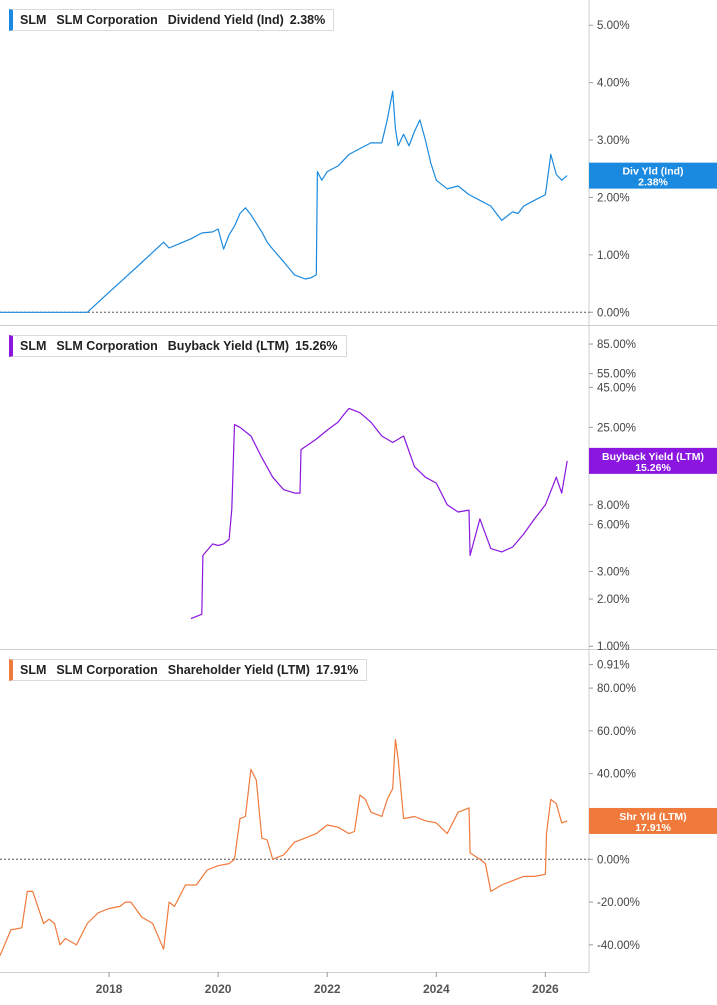  Describe the element at coordinates (652, 817) in the screenshot. I see `value-tag-label: Shr Yld (LTM)` at that location.